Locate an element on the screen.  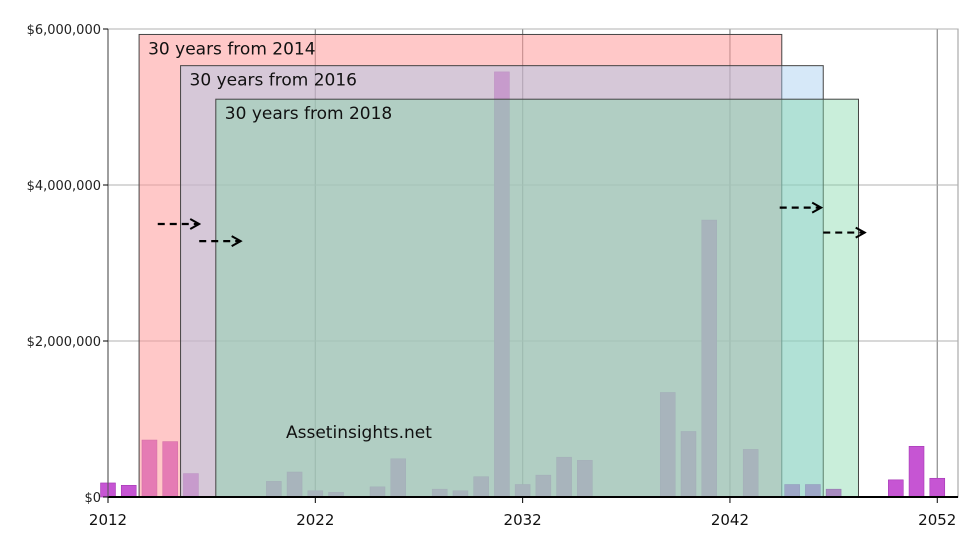
x-axis-ticks: 2012 2022 2032 2042 2052 is located at coordinates (522, 513).